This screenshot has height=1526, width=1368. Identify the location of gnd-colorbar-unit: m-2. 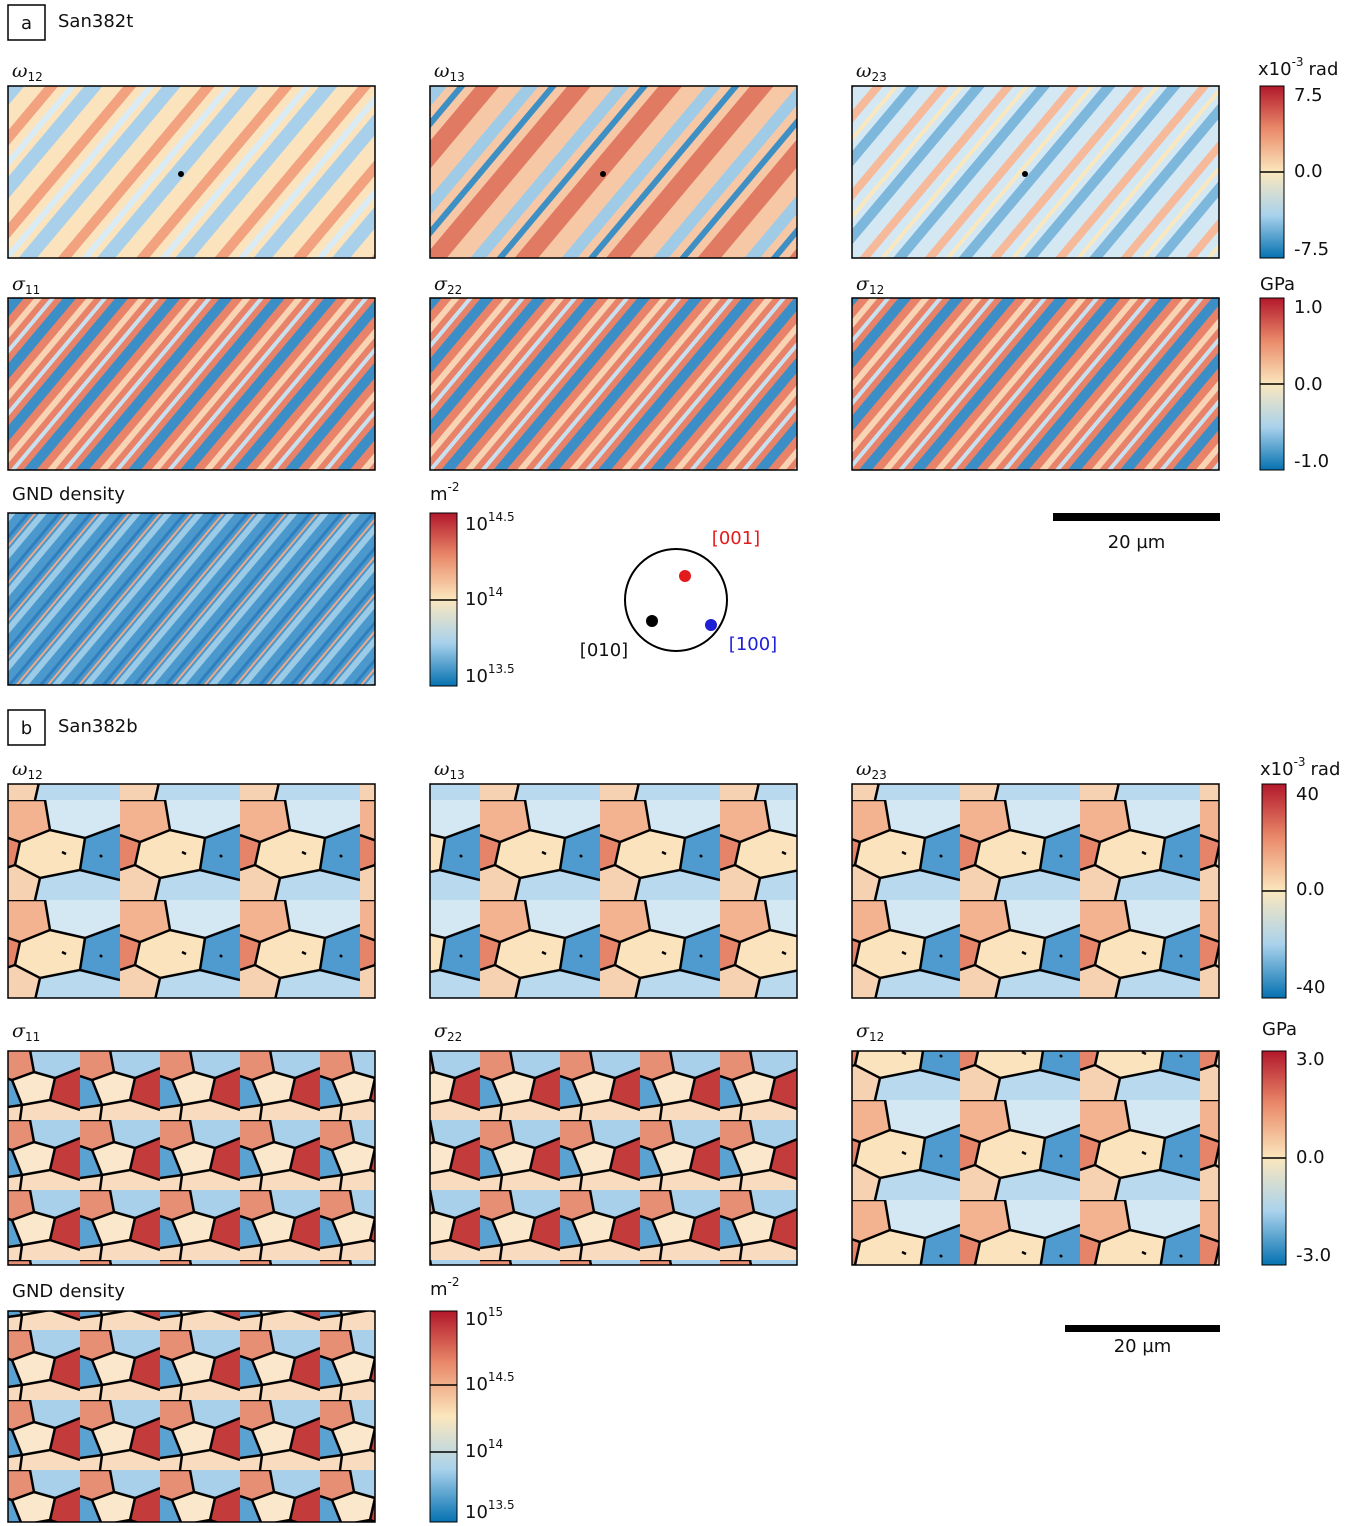
(445, 493).